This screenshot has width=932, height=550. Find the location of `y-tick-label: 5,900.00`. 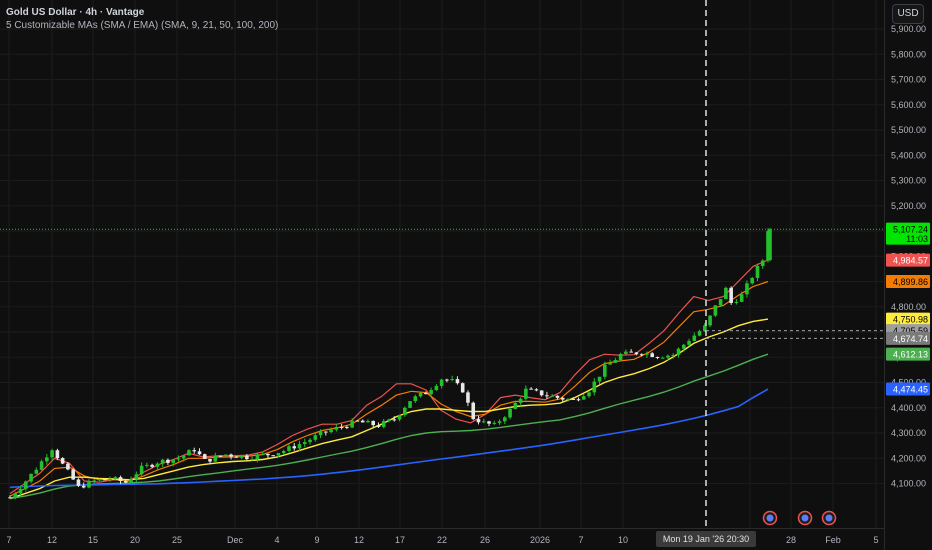

y-tick-label: 5,900.00 is located at coordinates (908, 29).